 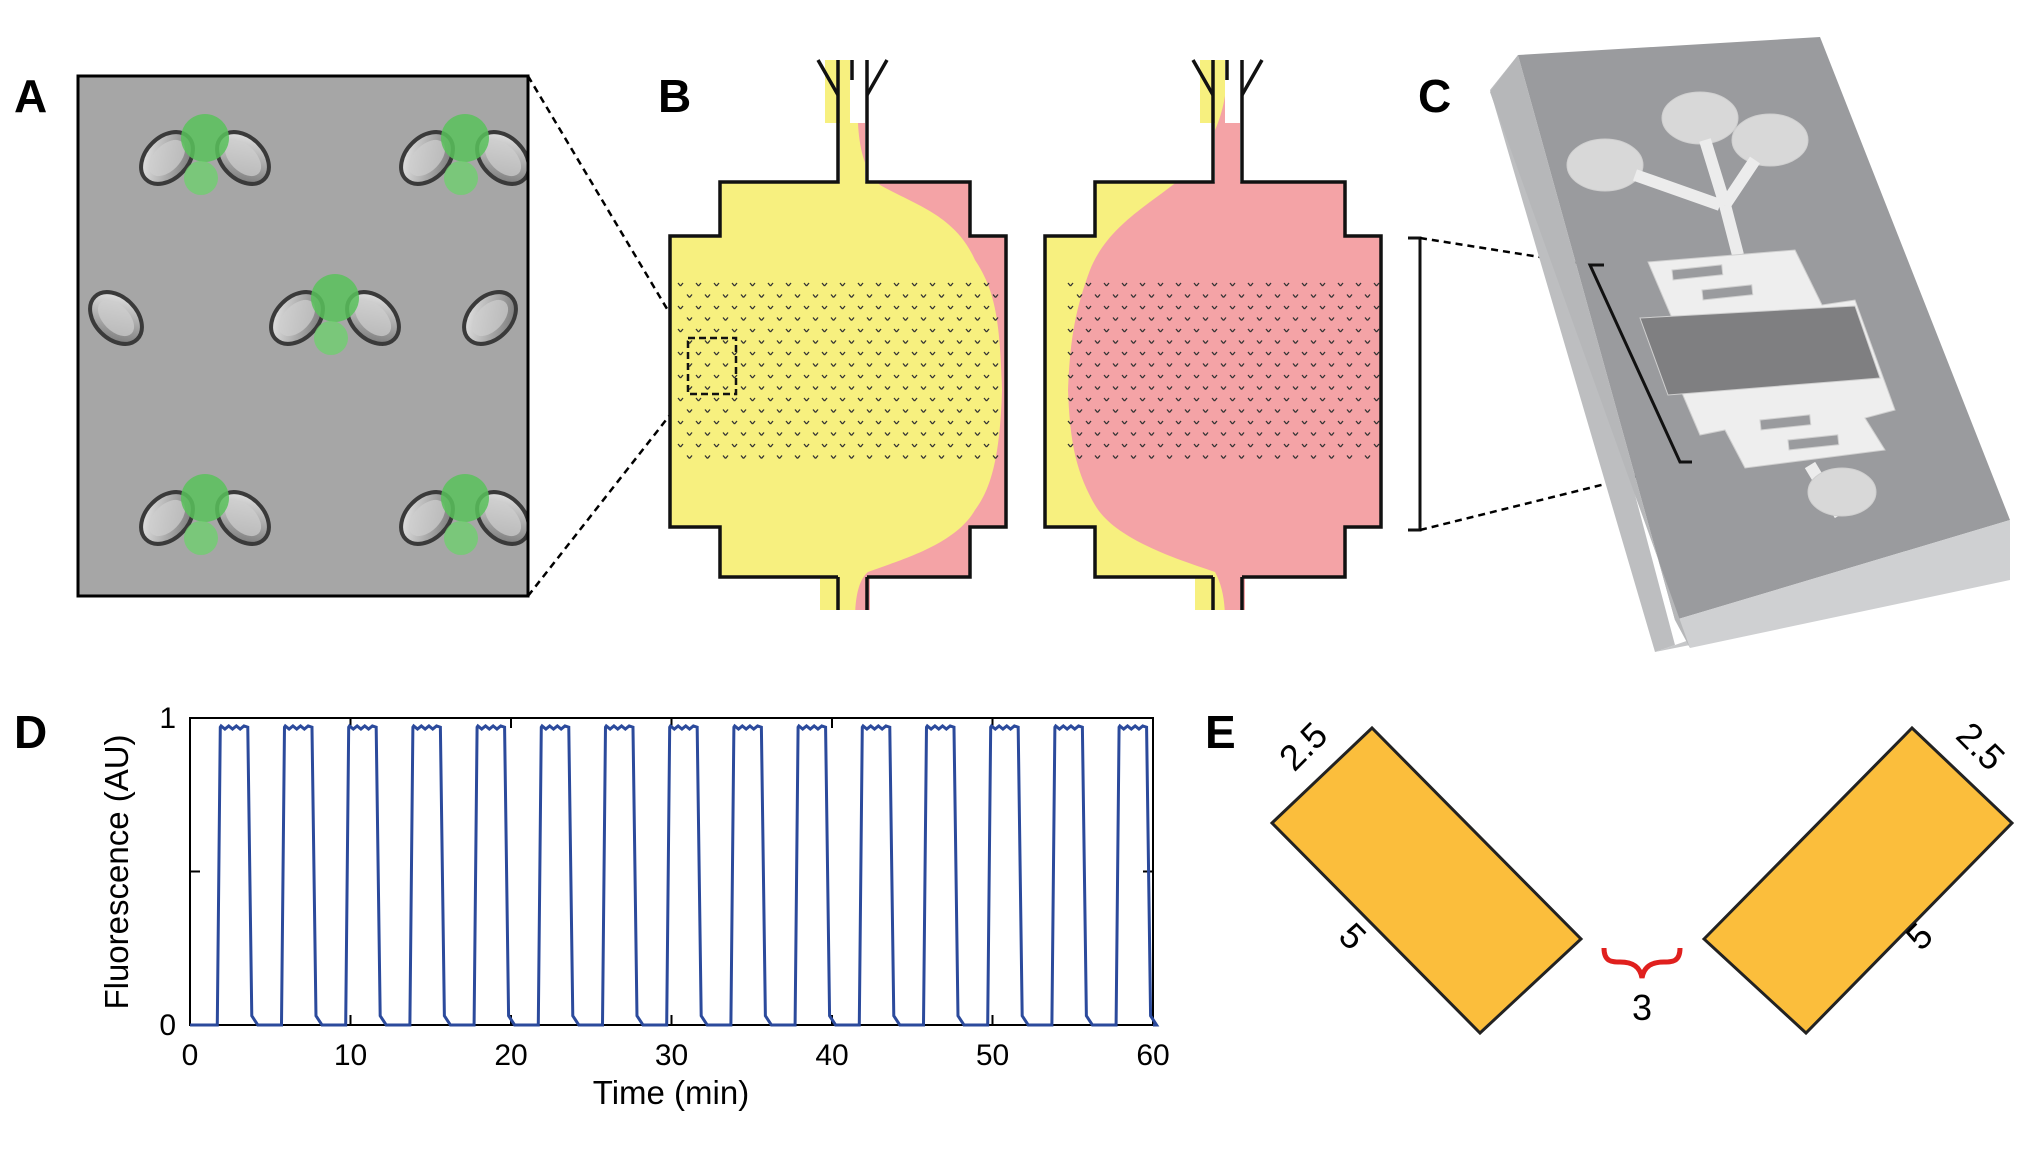 What do you see at coordinates (116, 318) in the screenshot?
I see `trap-post-highlight` at bounding box center [116, 318].